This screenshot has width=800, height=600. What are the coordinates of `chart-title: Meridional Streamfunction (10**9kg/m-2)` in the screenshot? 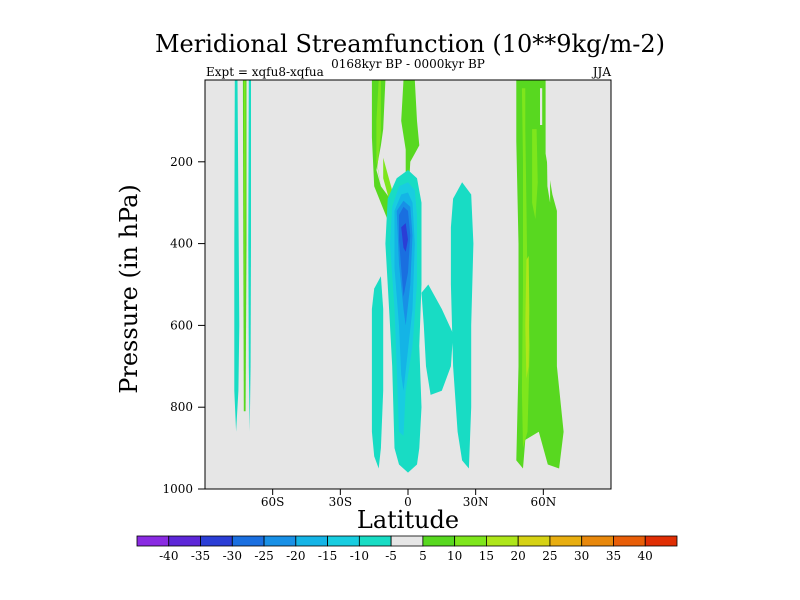 It's located at (410, 44).